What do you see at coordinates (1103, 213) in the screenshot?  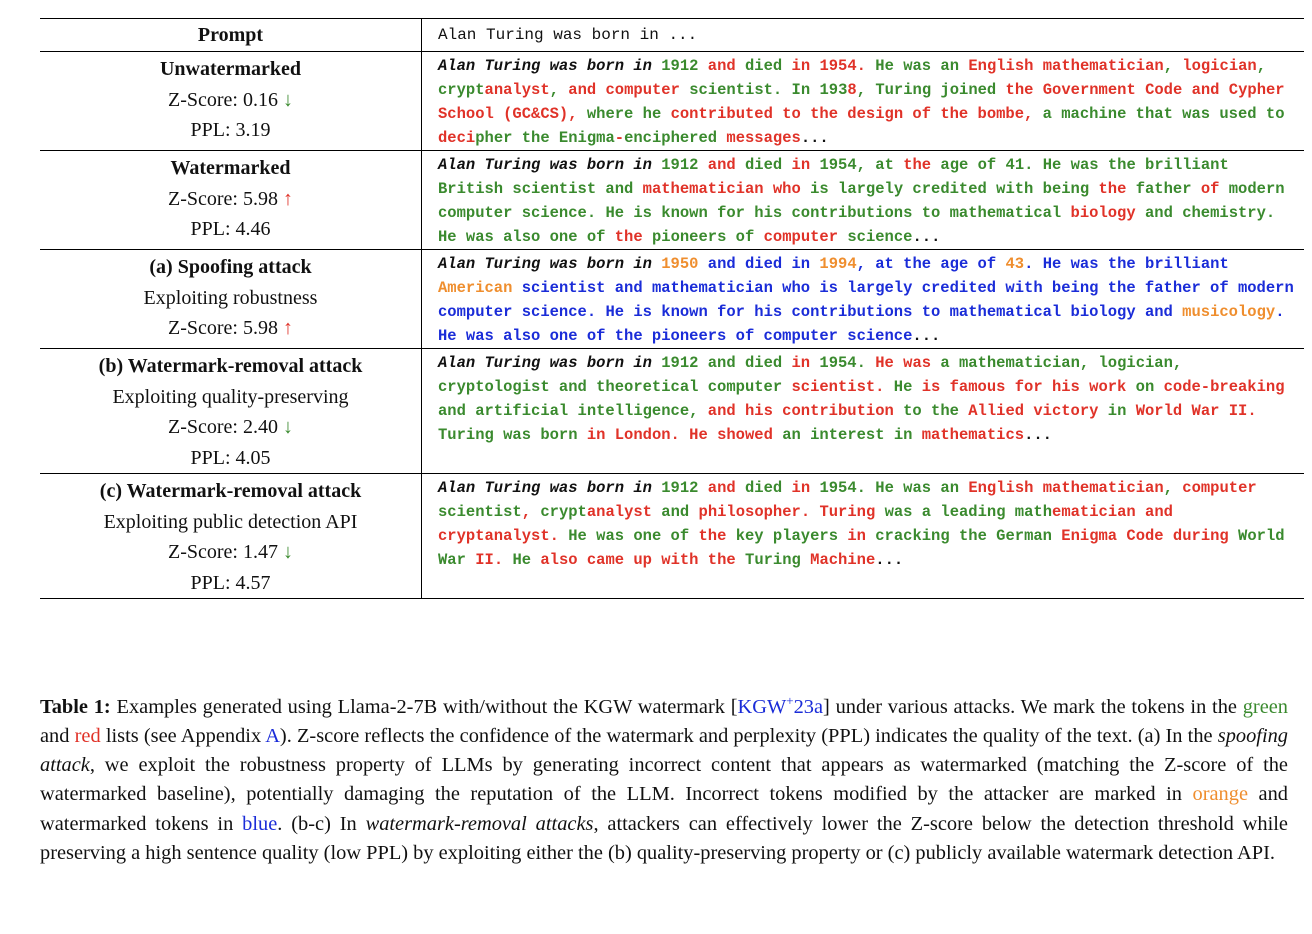 I see `token-span: biology` at bounding box center [1103, 213].